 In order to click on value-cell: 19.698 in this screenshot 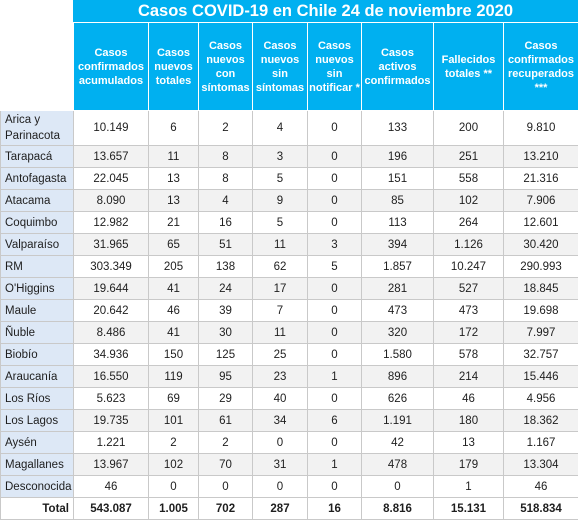, I will do `click(541, 311)`.